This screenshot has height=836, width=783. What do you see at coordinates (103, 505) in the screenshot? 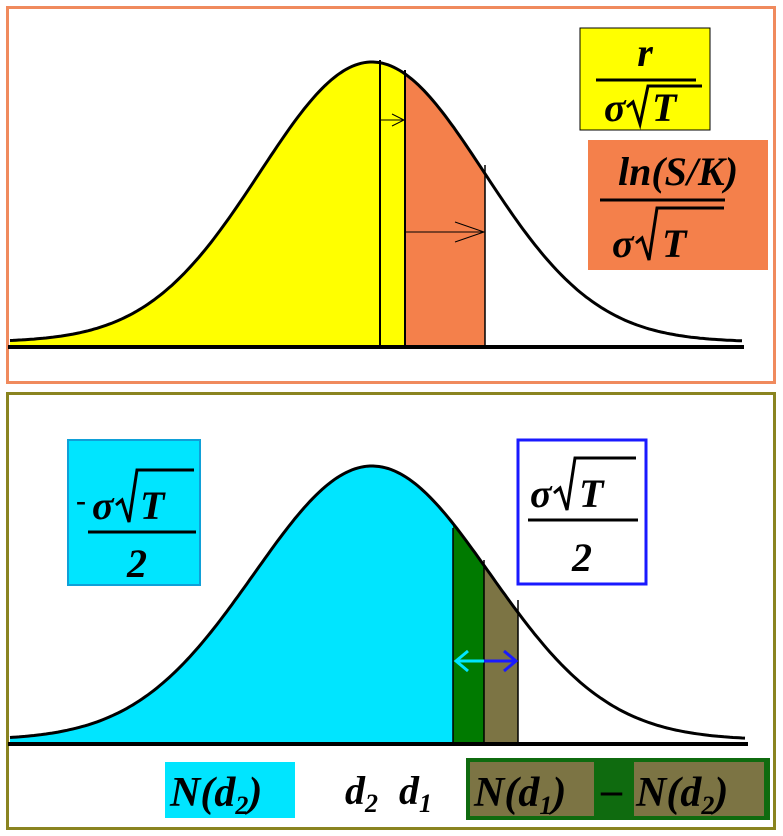
I see `bottom-left-sigma: σ` at bounding box center [103, 505].